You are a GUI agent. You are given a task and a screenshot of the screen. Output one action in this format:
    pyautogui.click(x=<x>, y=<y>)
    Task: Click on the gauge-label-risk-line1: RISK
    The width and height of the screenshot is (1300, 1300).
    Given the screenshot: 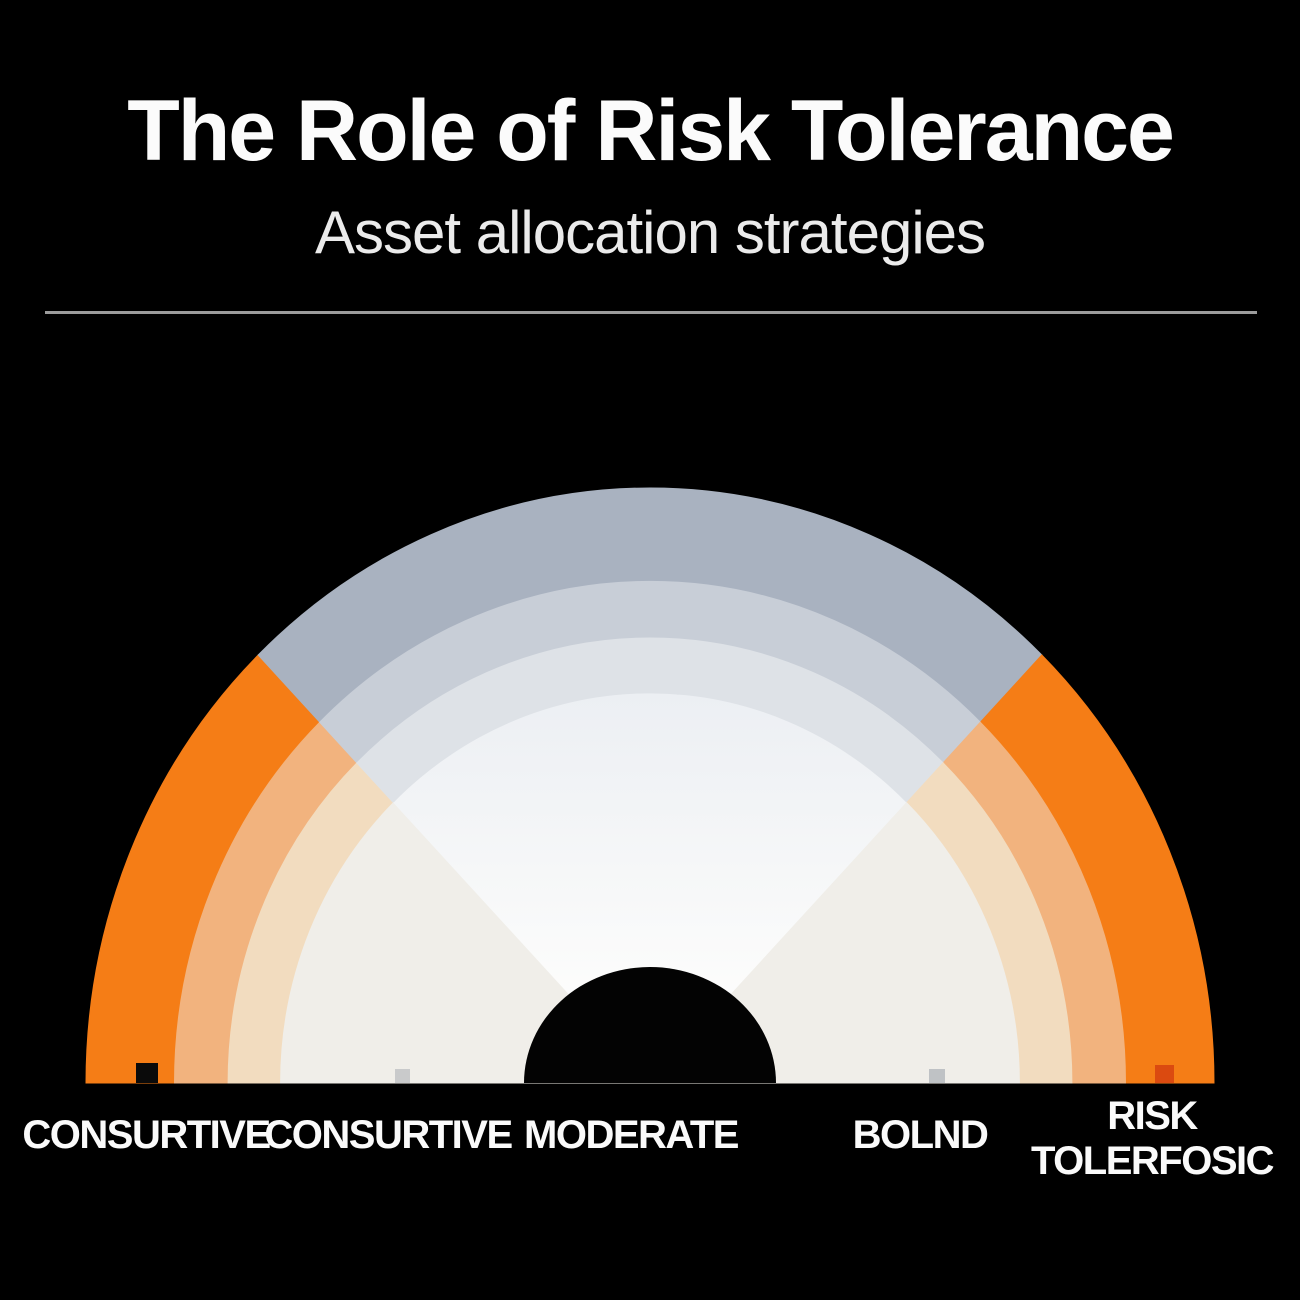 What is the action you would take?
    pyautogui.click(x=1152, y=1116)
    